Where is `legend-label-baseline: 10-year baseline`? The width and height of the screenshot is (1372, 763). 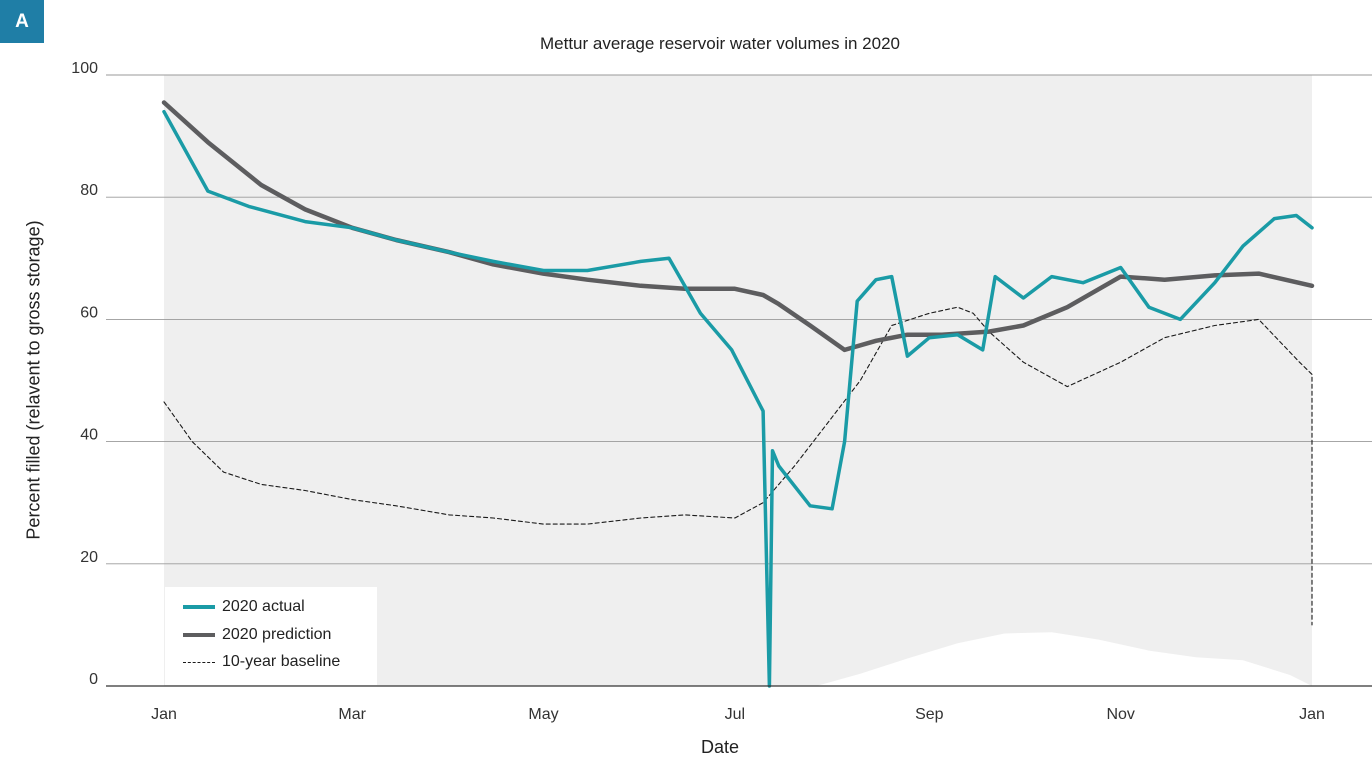 legend-label-baseline: 10-year baseline is located at coordinates (281, 661).